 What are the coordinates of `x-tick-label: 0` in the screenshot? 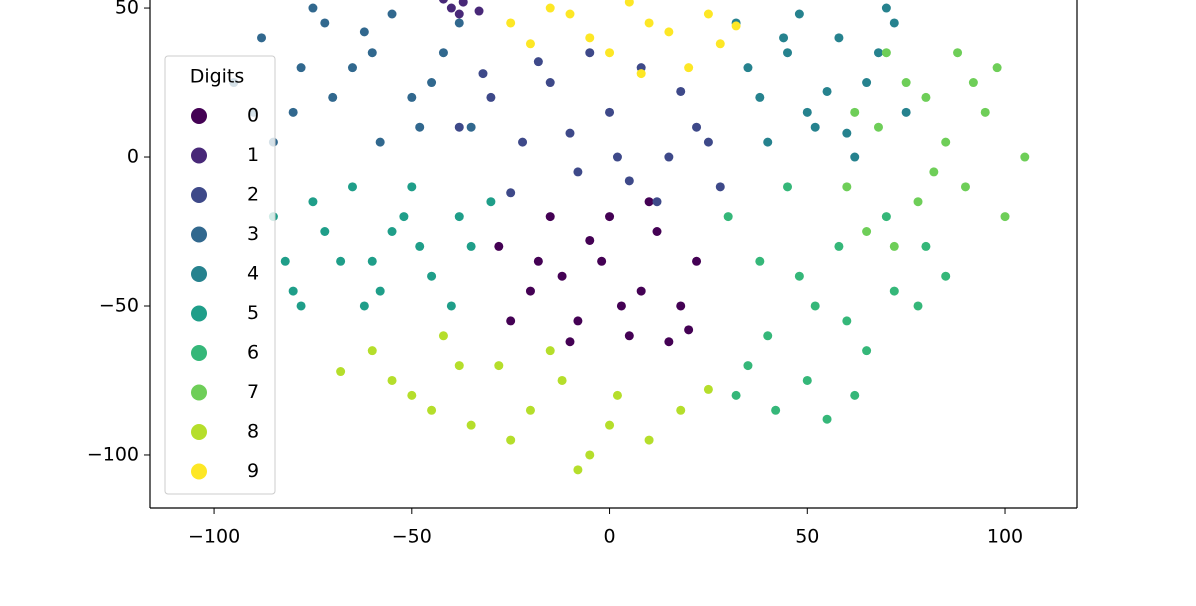 It's located at (609, 537).